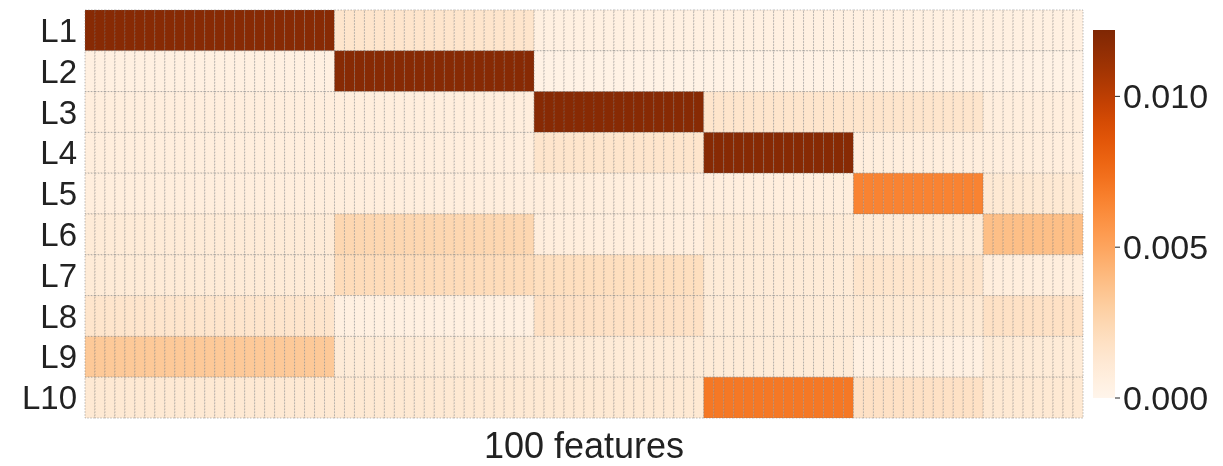  Describe the element at coordinates (58, 30) in the screenshot. I see `y-tick-label: L1` at that location.